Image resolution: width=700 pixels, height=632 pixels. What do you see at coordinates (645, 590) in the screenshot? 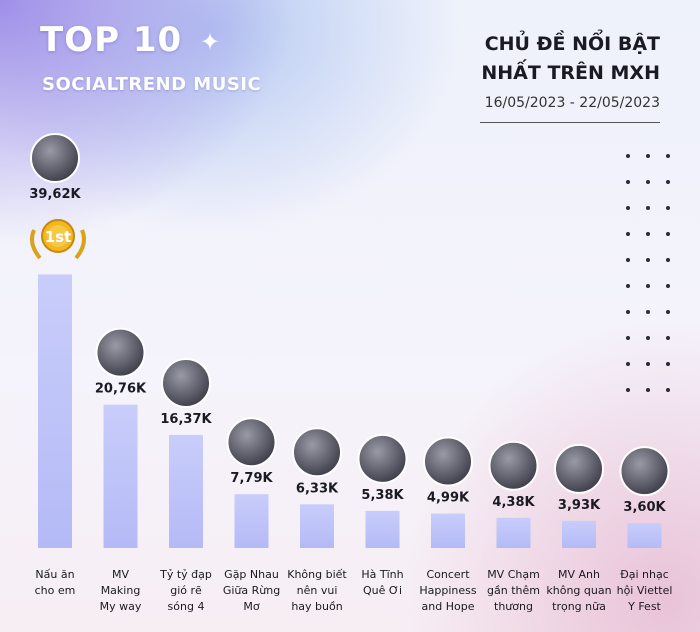
I see `category-label: Đại nhạc hội Viettel Y Fest` at bounding box center [645, 590].